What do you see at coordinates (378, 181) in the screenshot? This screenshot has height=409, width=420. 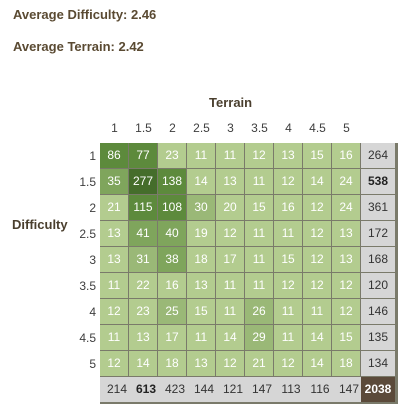 I see `row-total-cell: 538` at bounding box center [378, 181].